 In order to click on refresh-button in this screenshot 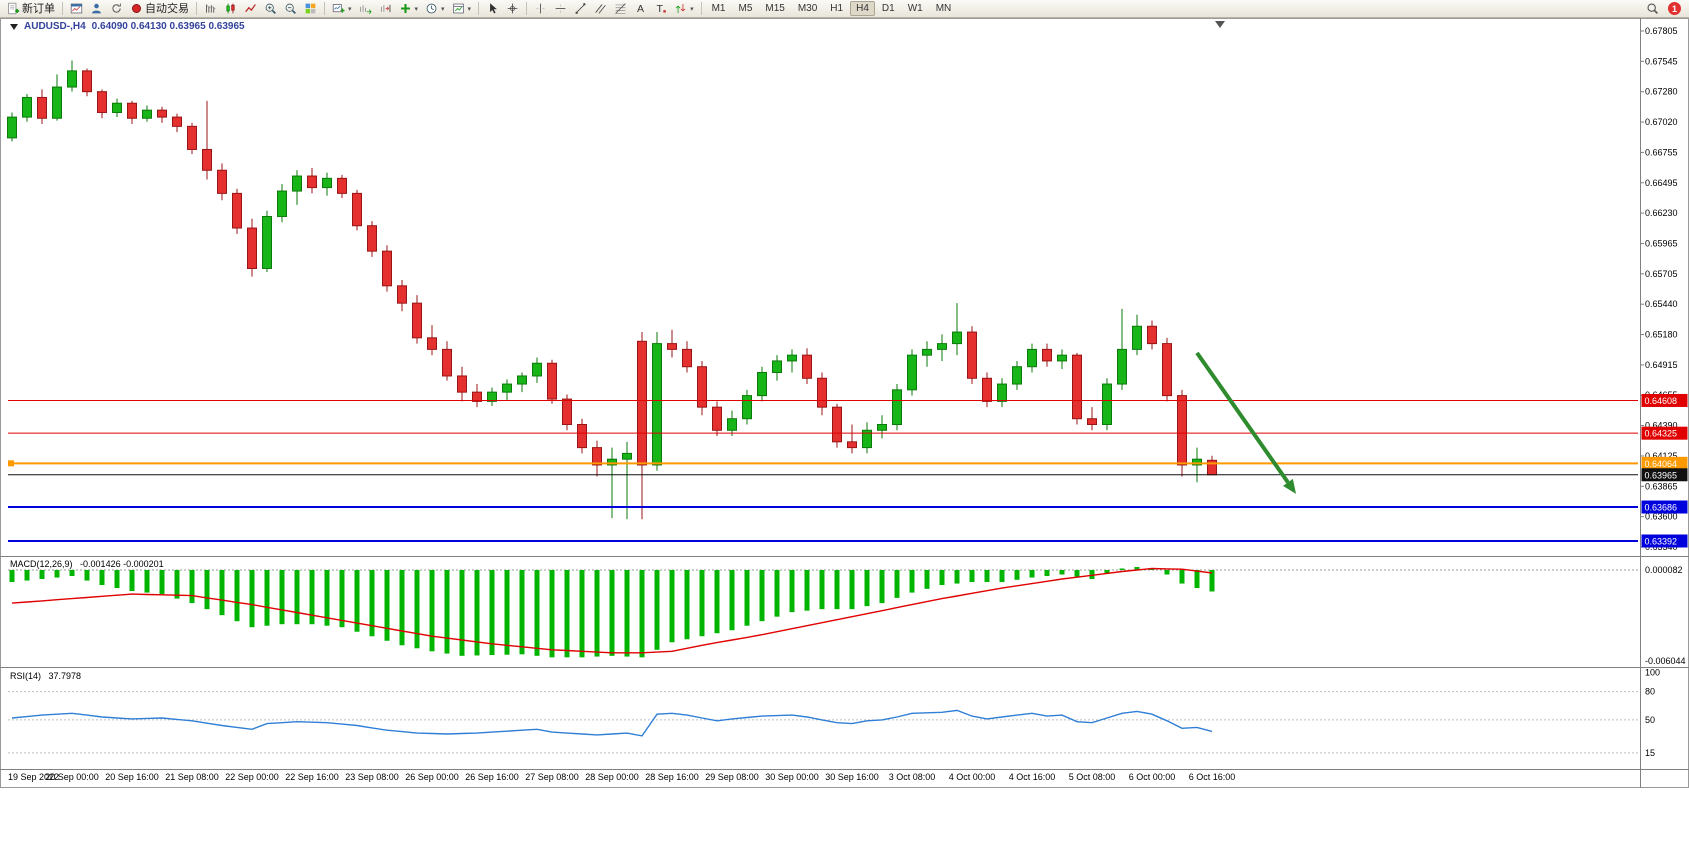, I will do `click(116, 9)`.